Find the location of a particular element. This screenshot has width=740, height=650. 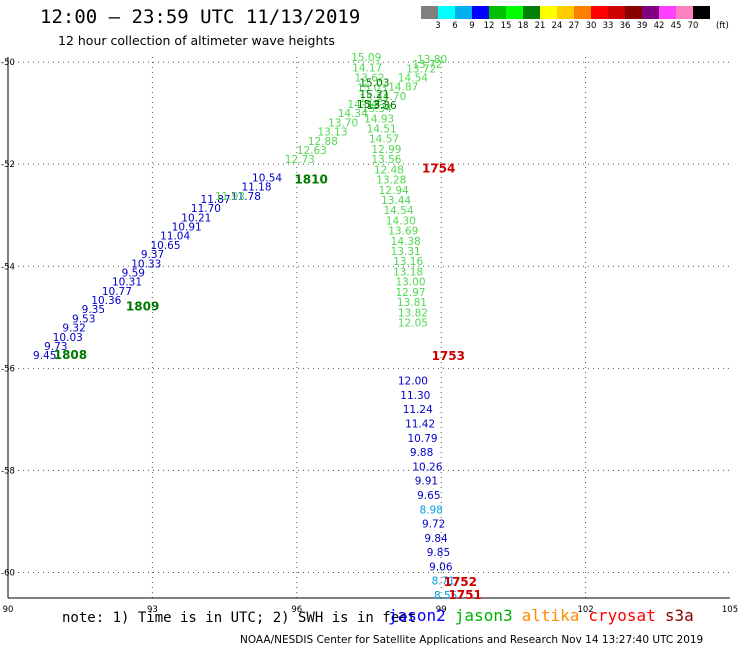

wave-height-value: 13.28 is located at coordinates (391, 181).